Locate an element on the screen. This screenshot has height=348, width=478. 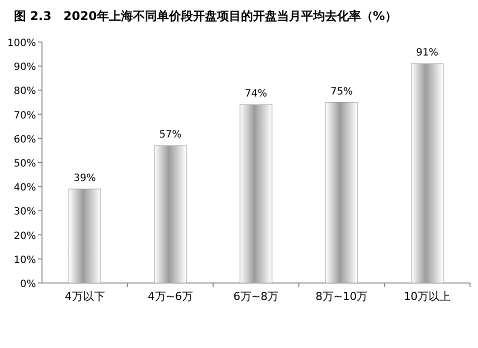
data-label: 74% is located at coordinates (256, 94).